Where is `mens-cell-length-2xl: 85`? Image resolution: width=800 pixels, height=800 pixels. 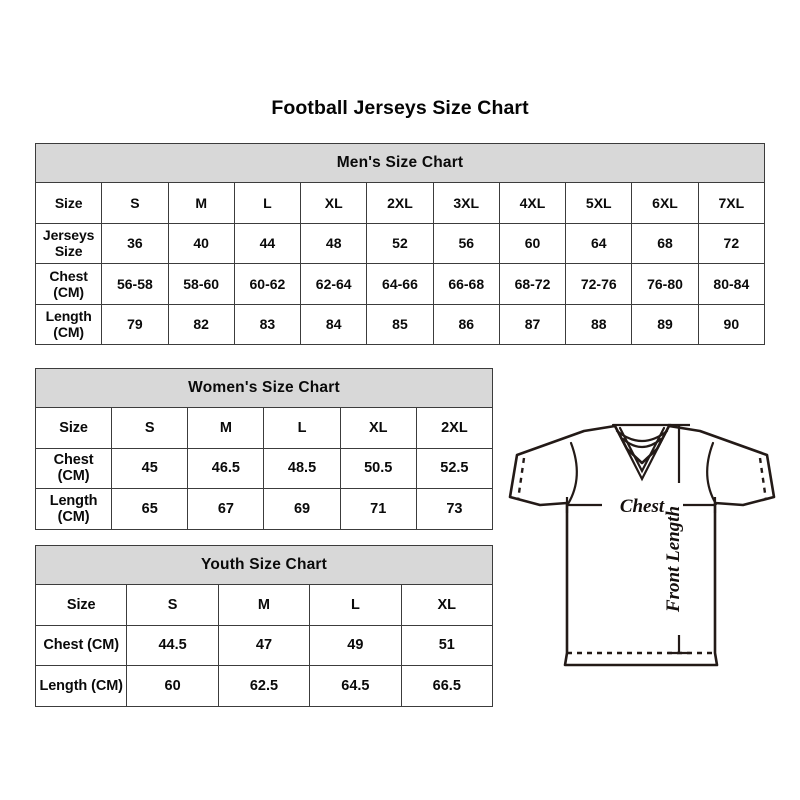
mens-cell-length-2xl: 85 is located at coordinates (400, 324).